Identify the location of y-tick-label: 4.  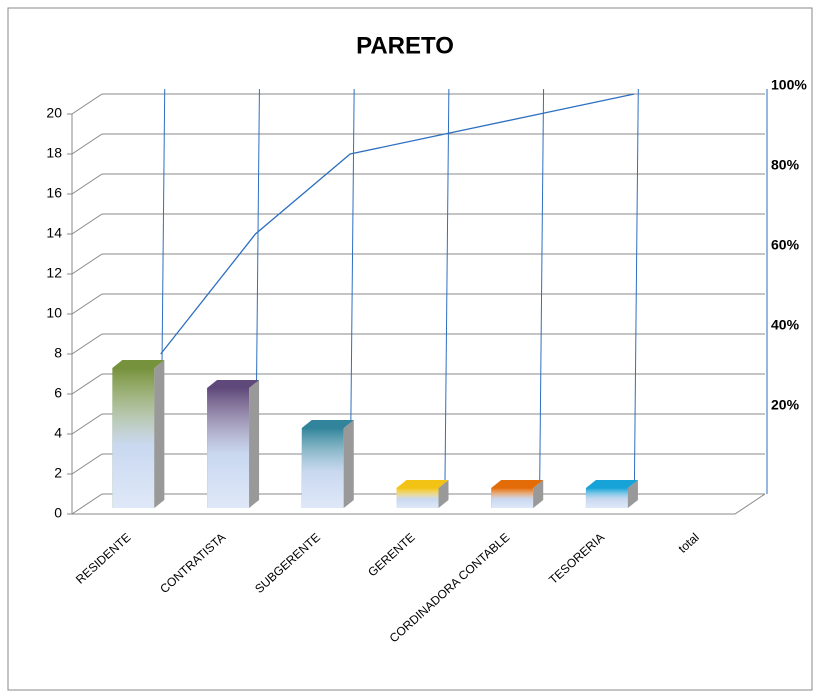
(58, 433).